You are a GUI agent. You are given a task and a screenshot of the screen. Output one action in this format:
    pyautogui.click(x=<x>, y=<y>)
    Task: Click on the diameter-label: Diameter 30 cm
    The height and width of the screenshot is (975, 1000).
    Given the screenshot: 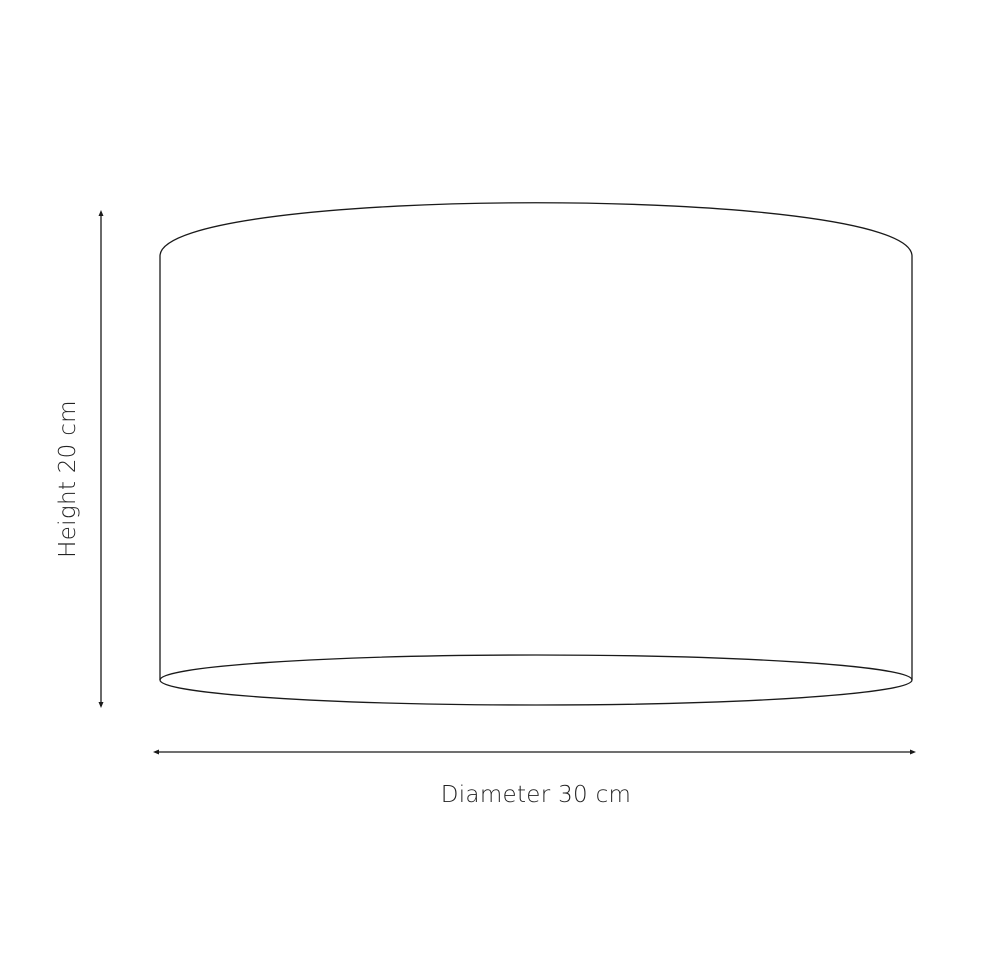 What is the action you would take?
    pyautogui.click(x=536, y=795)
    